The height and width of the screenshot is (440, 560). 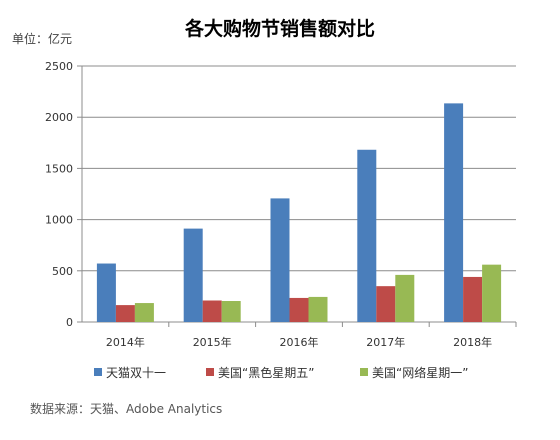 I want to click on bar-2-2015年, so click(x=212, y=311).